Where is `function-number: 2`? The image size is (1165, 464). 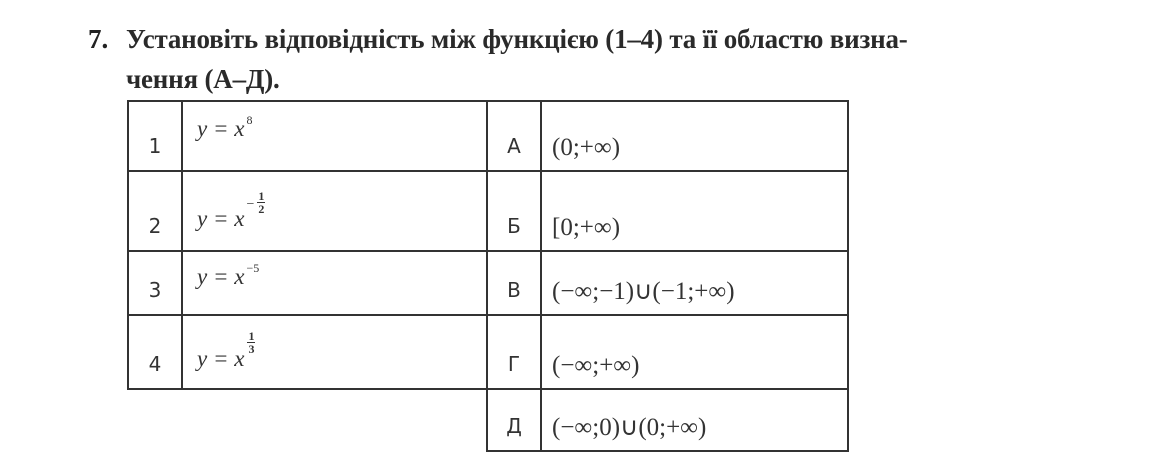
function-number: 2 is located at coordinates (155, 226).